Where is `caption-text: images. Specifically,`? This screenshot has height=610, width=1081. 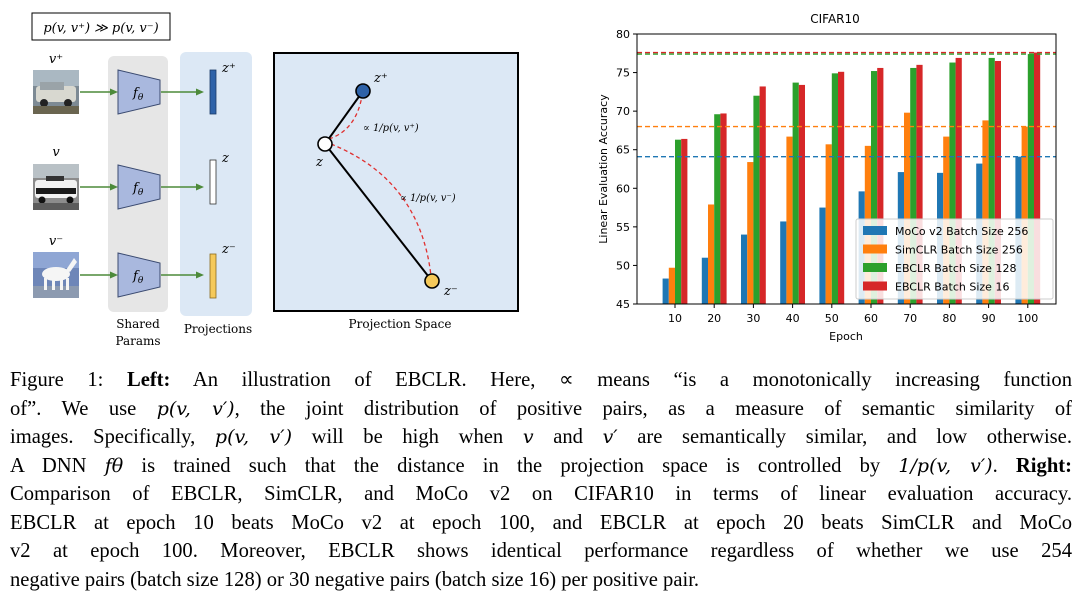
caption-text: images. Specifically, is located at coordinates (112, 437).